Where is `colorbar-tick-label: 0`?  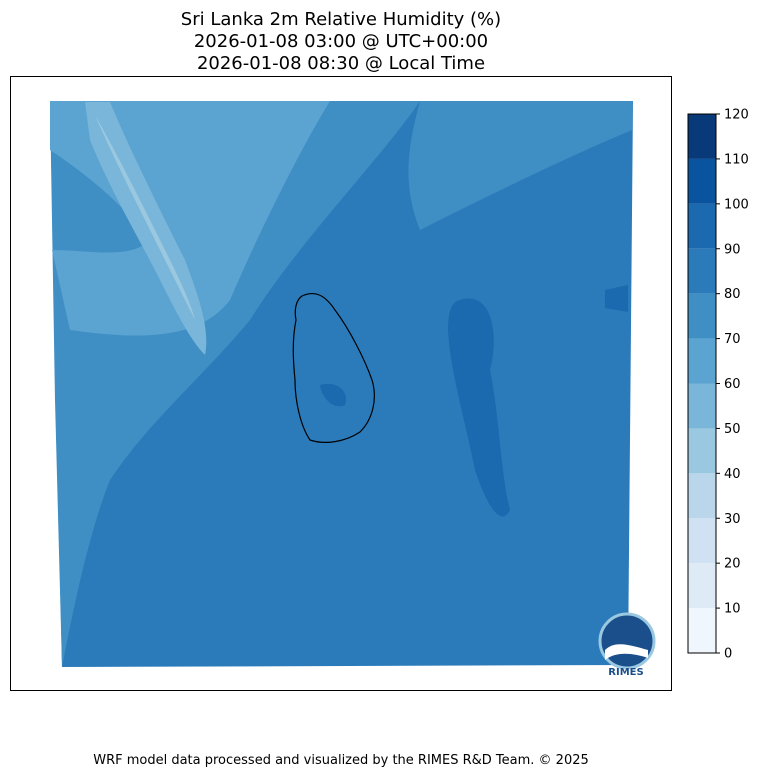
colorbar-tick-label: 0 is located at coordinates (728, 654).